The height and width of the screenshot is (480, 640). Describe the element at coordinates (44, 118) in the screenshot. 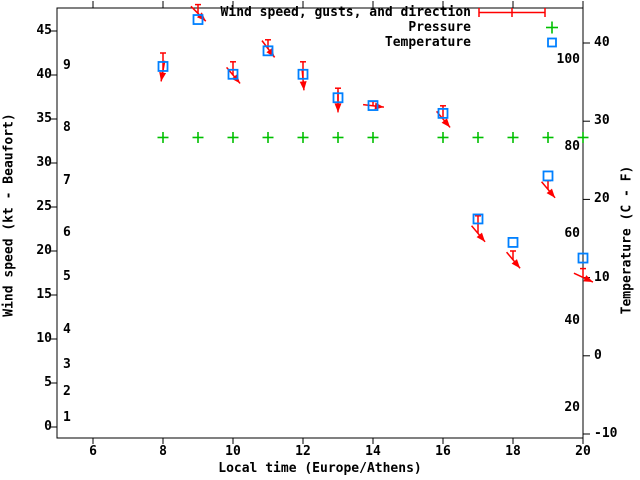

I see `kt-tick-label-35: 35` at that location.